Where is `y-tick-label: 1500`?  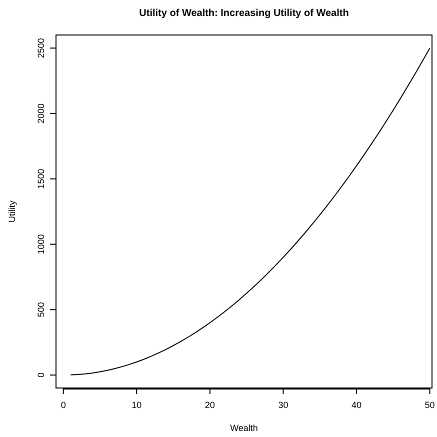 y-tick-label: 1500 is located at coordinates (41, 178).